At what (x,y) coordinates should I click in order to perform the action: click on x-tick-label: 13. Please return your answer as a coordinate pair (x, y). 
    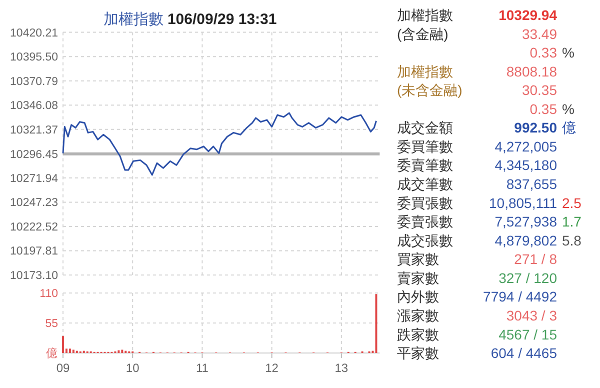
    Looking at the image, I should click on (341, 368).